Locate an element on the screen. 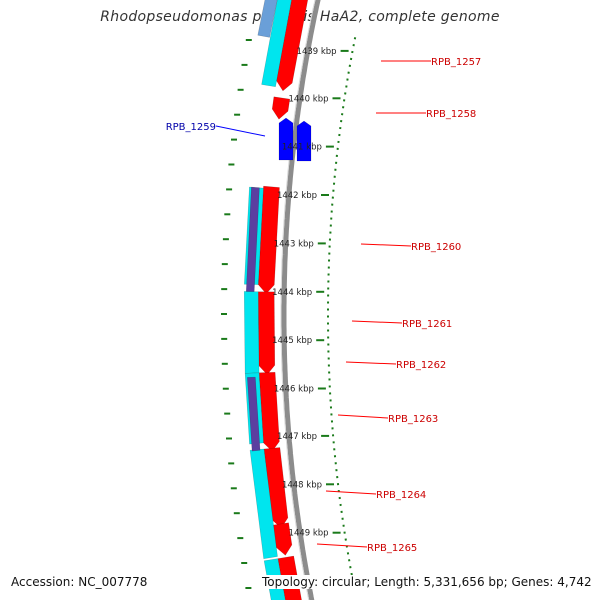 The width and height of the screenshot is (600, 600). gene-label: RPB_1263 is located at coordinates (413, 419).